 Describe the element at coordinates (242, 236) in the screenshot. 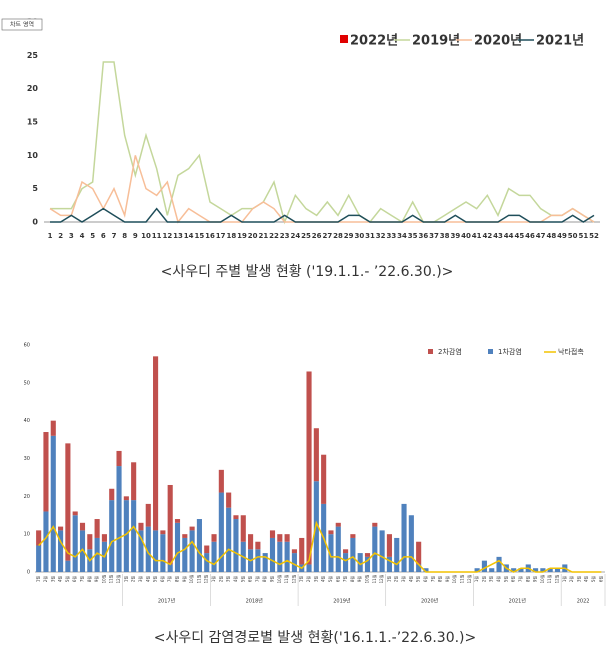

I see `x-tick-label: 19` at that location.